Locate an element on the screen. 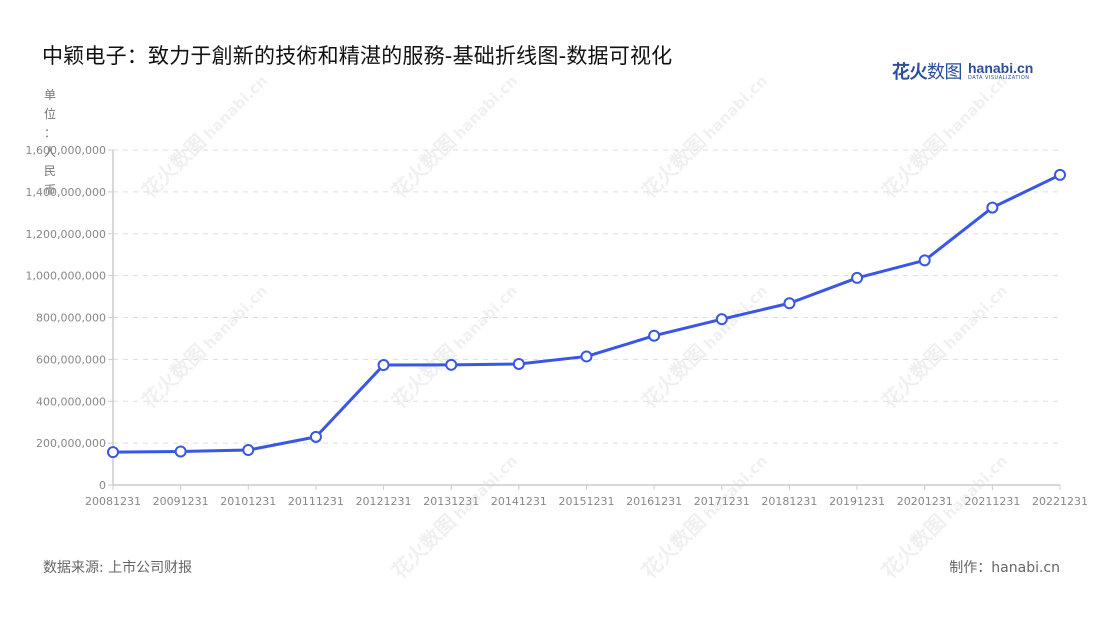 Image resolution: width=1100 pixels, height=620 pixels. x-tick-label: 20121231 is located at coordinates (384, 501).